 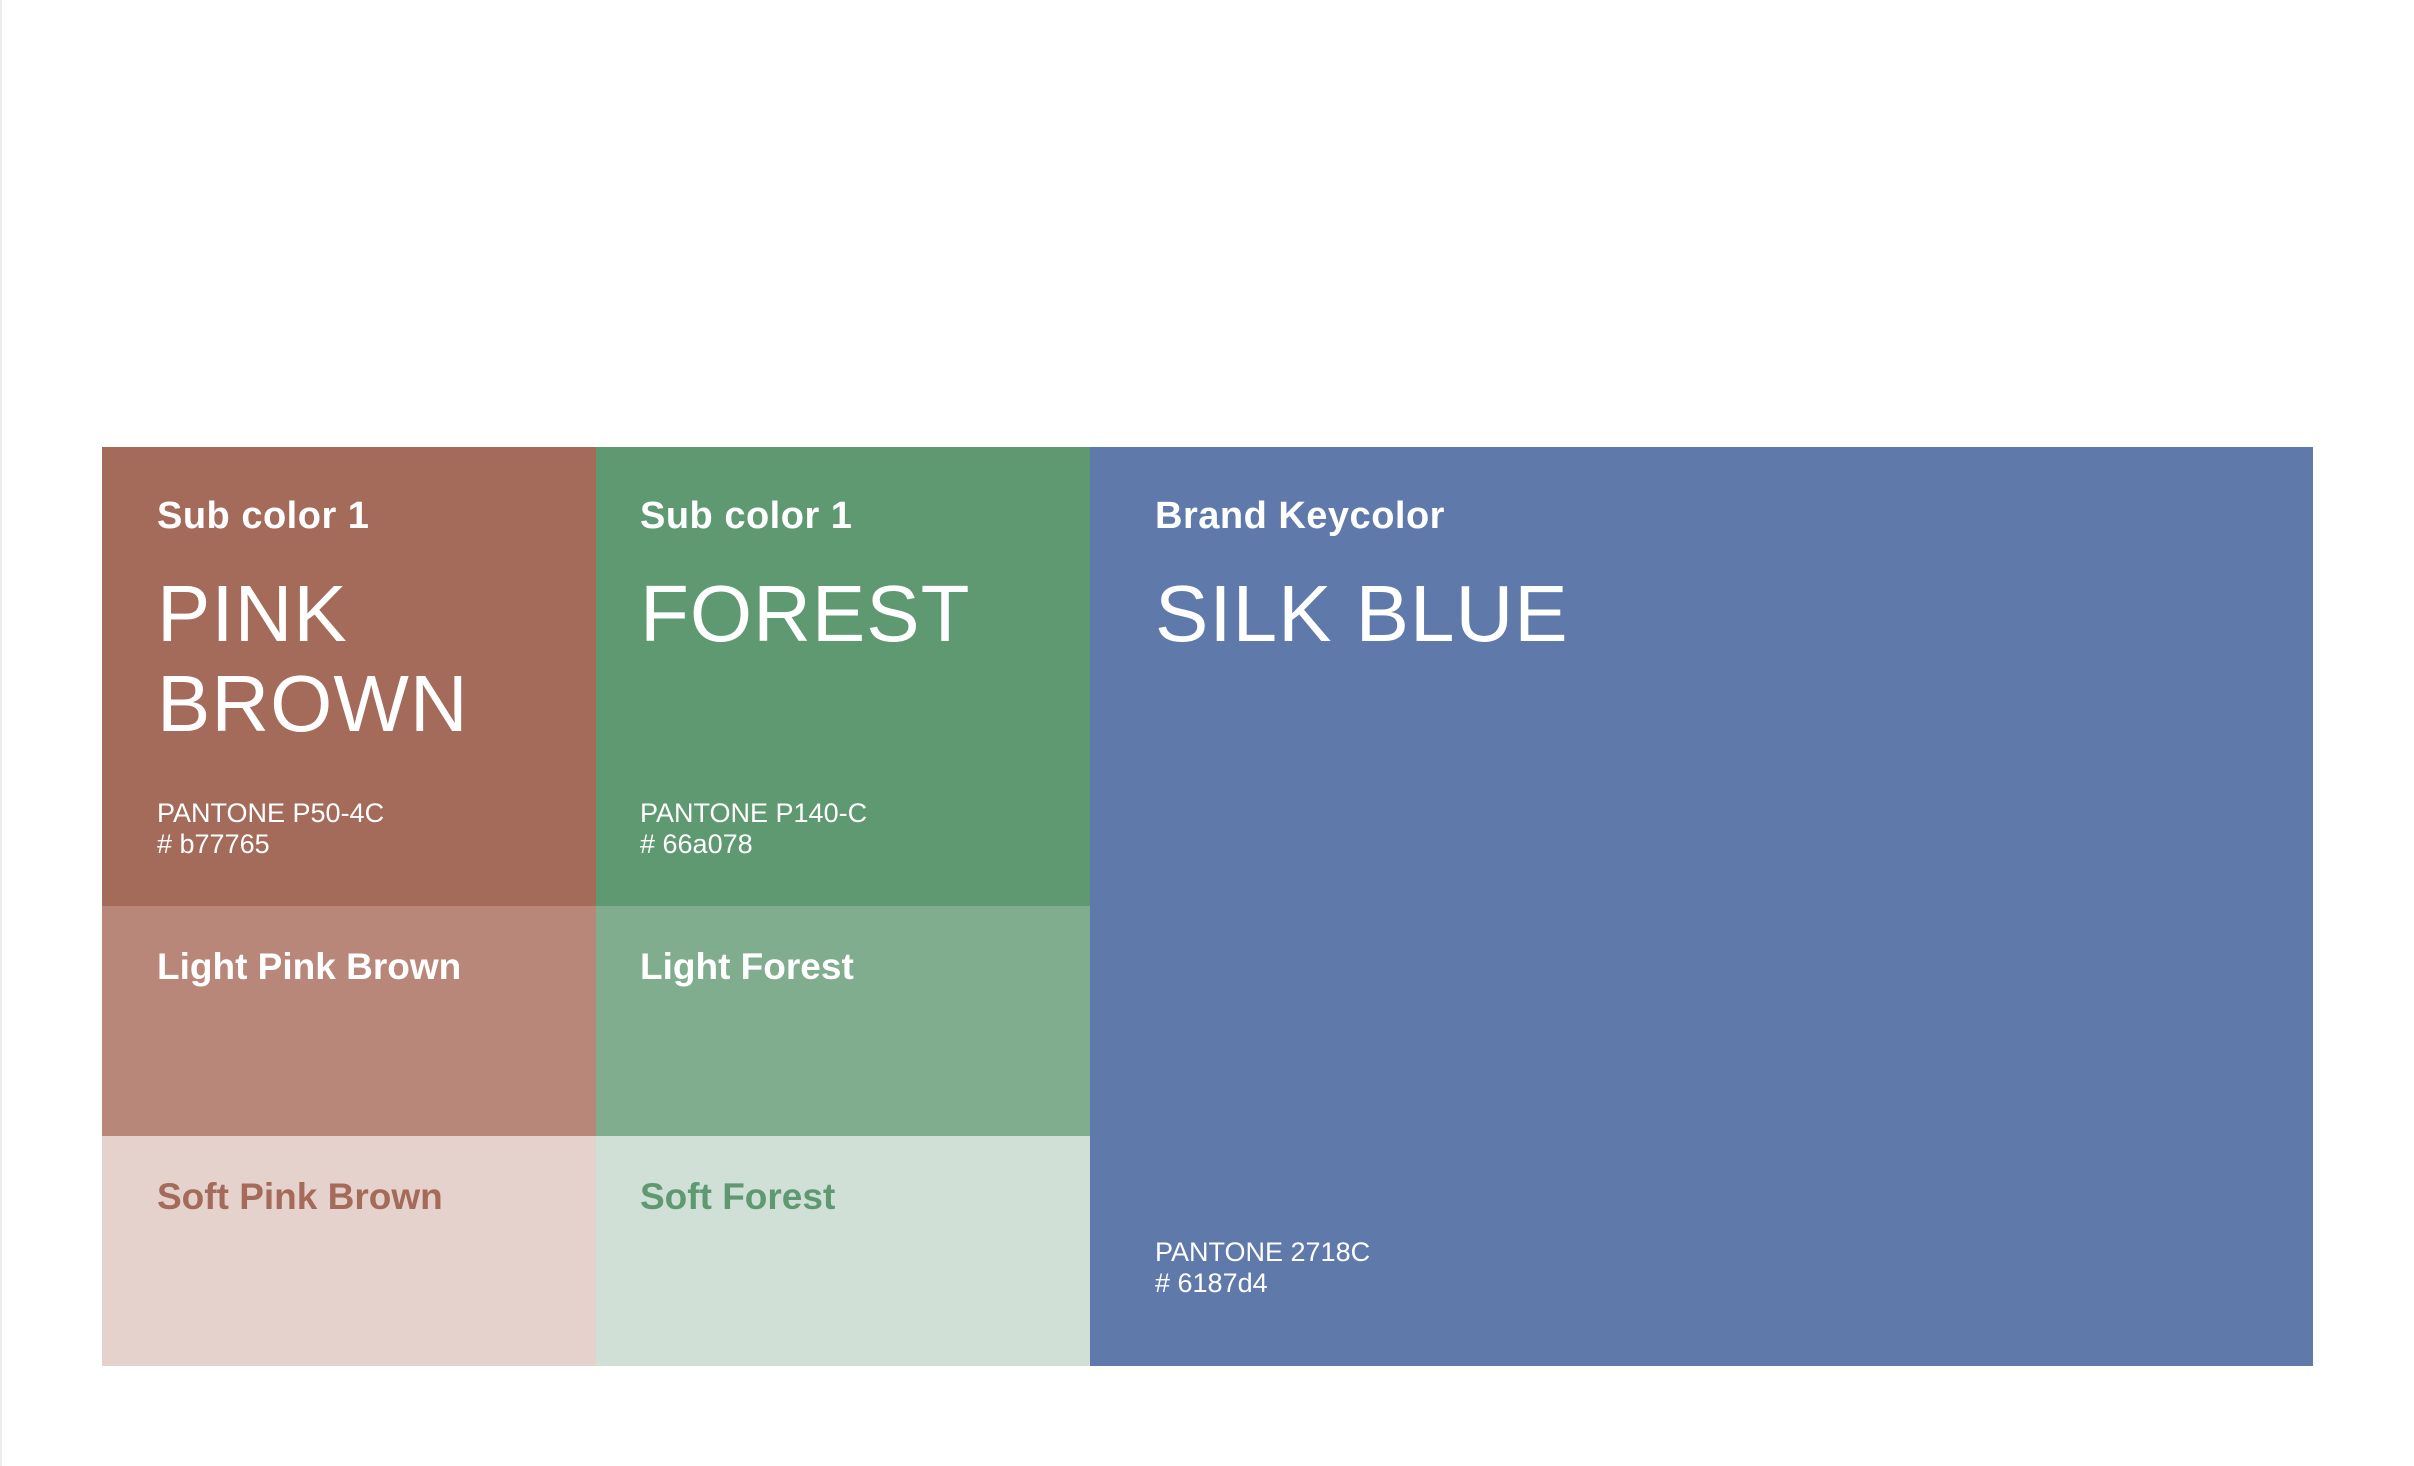 I want to click on forest-sub-label: Sub color 1, so click(x=746, y=516).